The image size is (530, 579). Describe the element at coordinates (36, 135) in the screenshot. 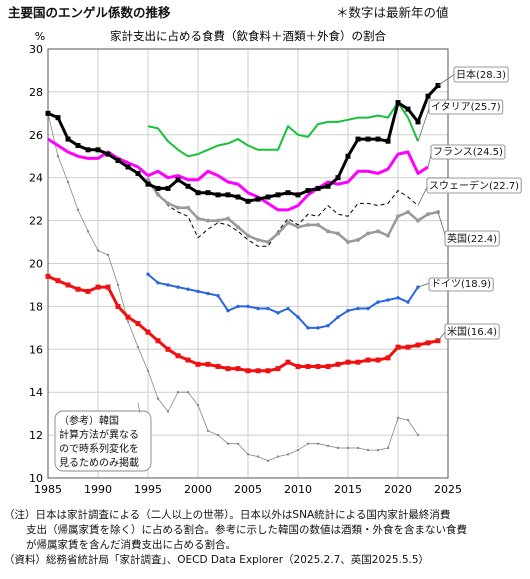

I see `y-tick-label: 26` at that location.